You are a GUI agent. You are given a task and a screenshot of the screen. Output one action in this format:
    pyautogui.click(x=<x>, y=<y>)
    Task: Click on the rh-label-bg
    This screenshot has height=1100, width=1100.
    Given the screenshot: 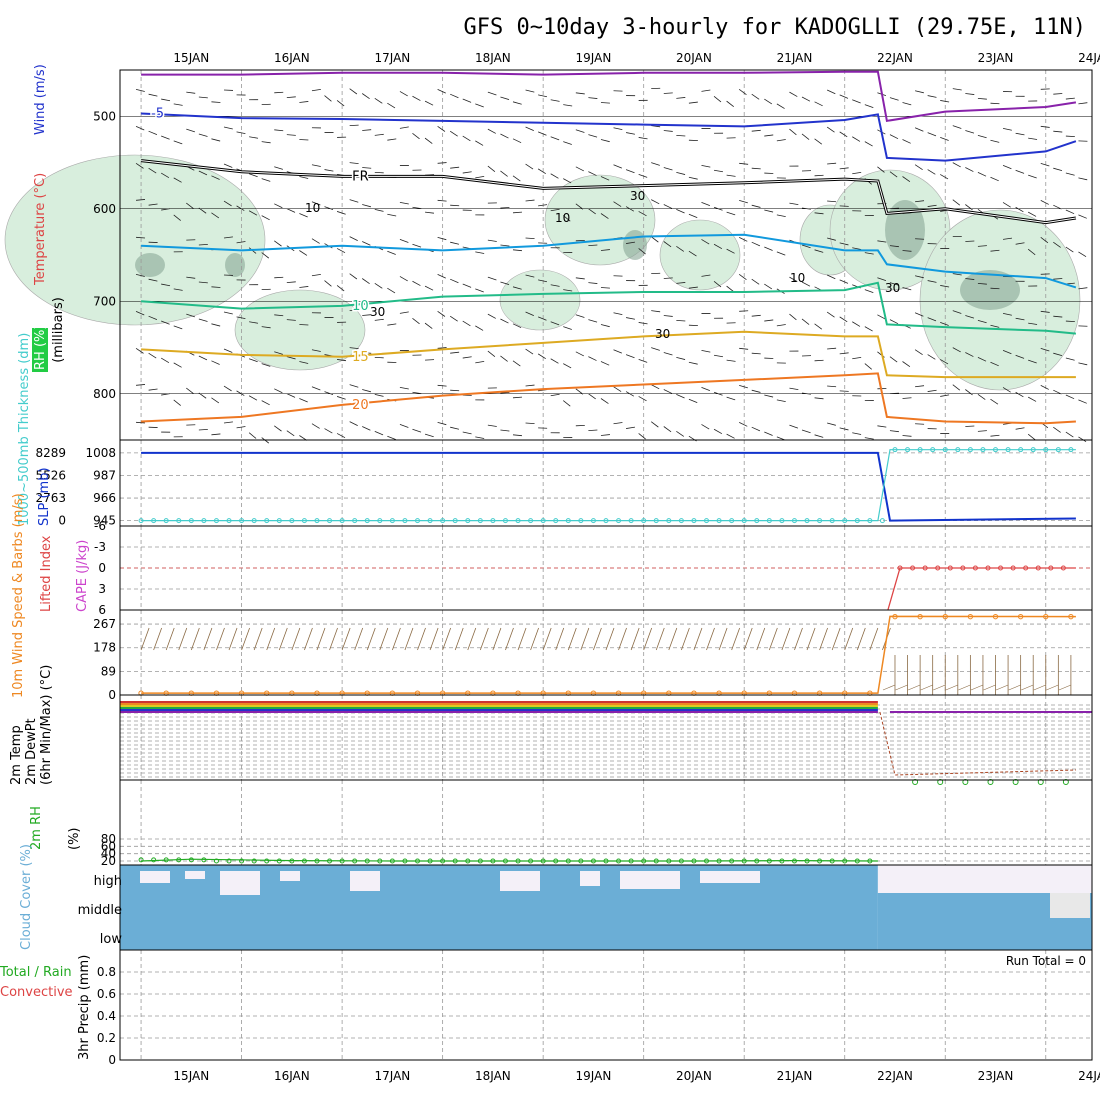 What is the action you would take?
    pyautogui.click(x=40, y=350)
    